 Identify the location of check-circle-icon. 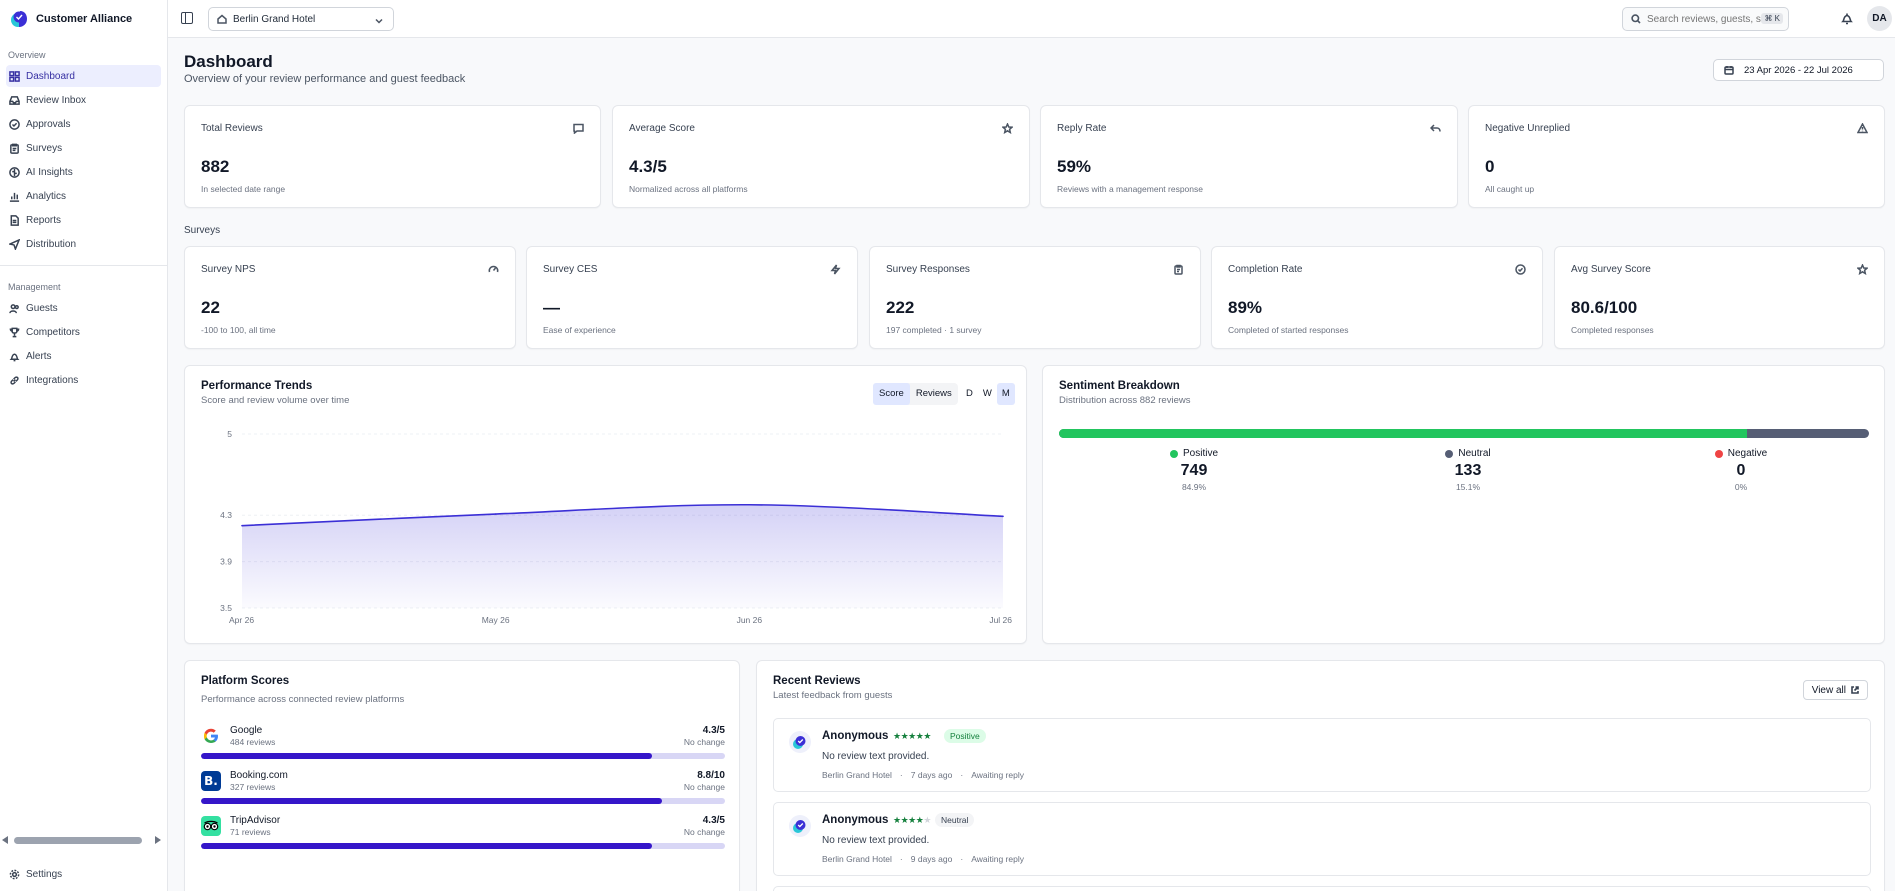
(1520, 269).